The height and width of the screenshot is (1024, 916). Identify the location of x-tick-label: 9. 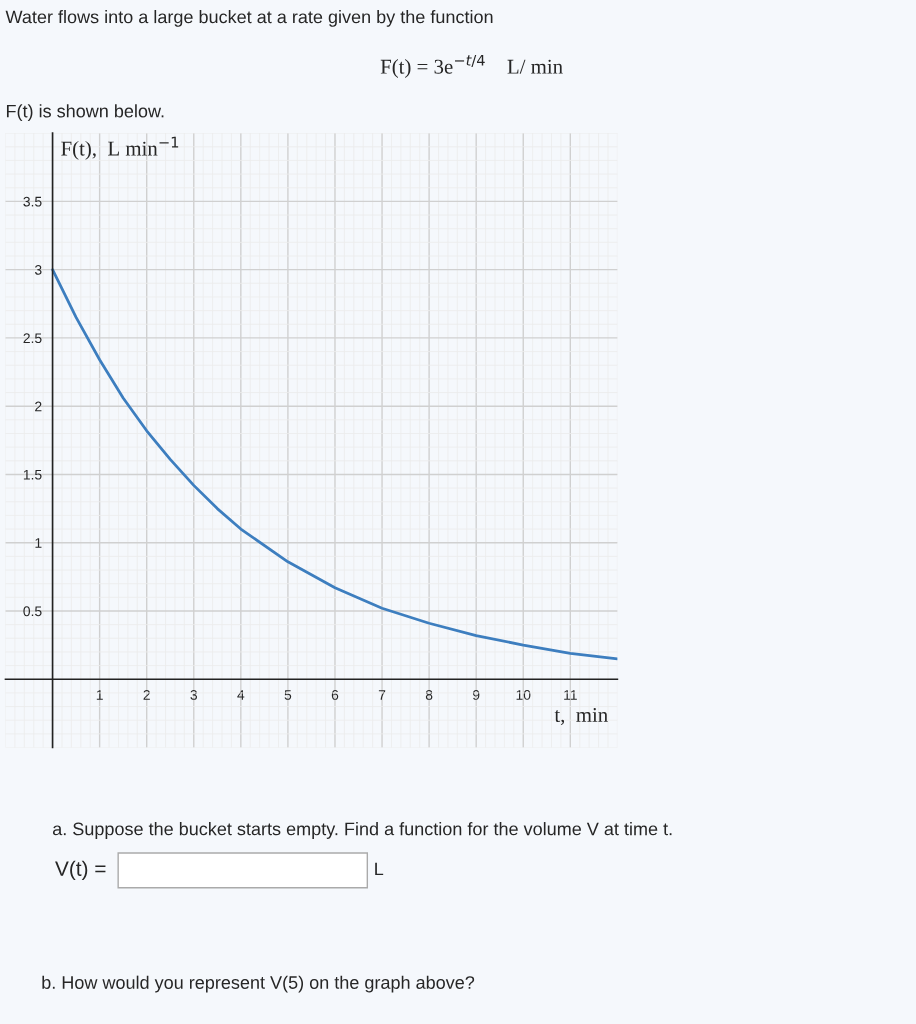
(476, 695).